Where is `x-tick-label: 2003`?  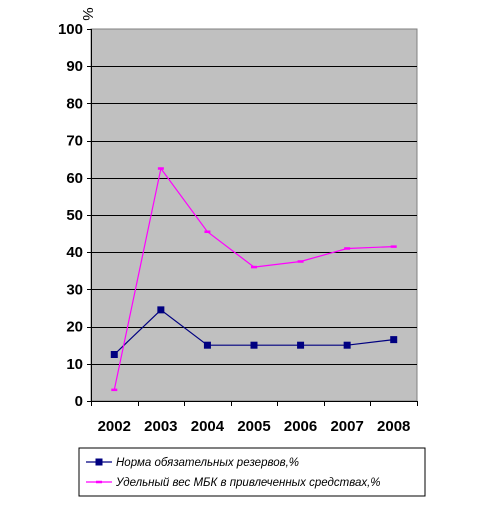 x-tick-label: 2003 is located at coordinates (160, 426).